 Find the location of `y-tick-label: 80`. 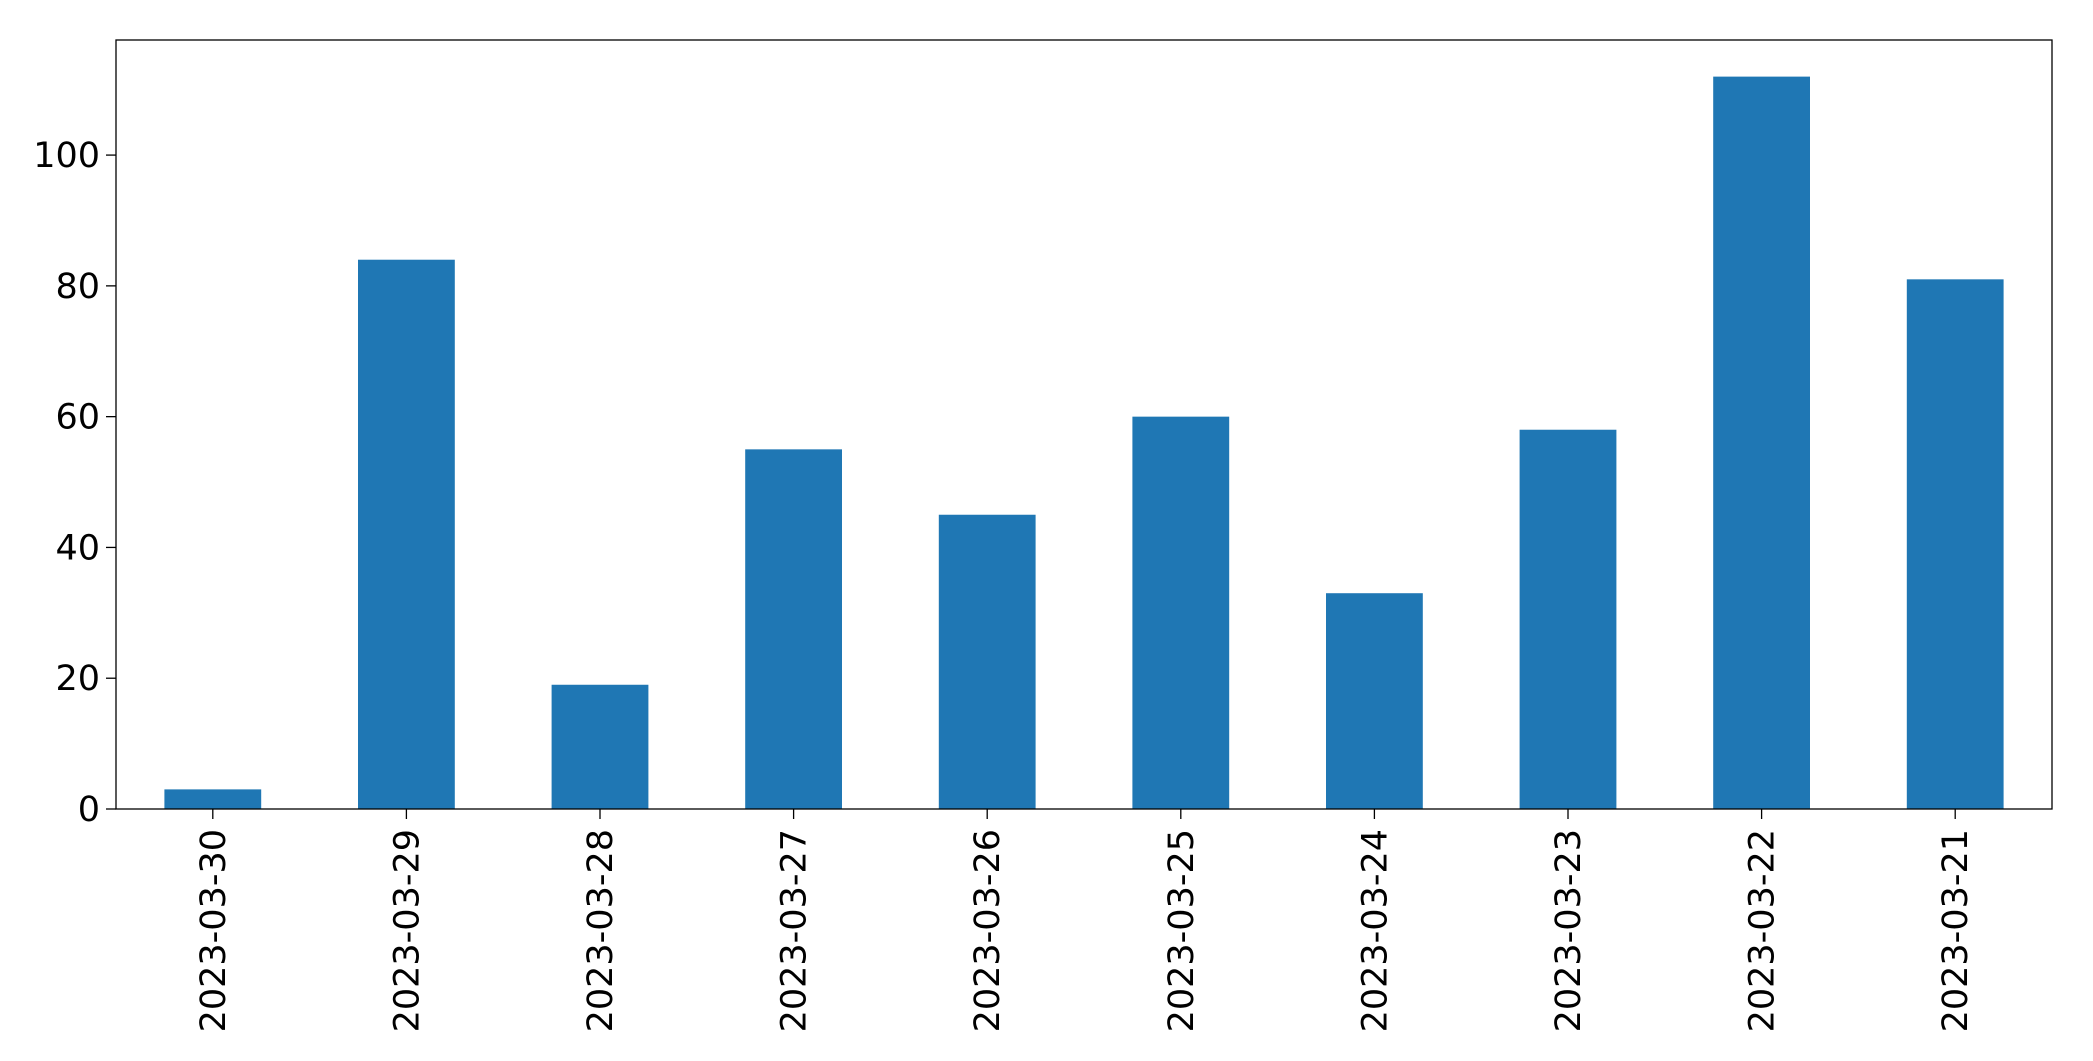

y-tick-label: 80 is located at coordinates (77, 287).